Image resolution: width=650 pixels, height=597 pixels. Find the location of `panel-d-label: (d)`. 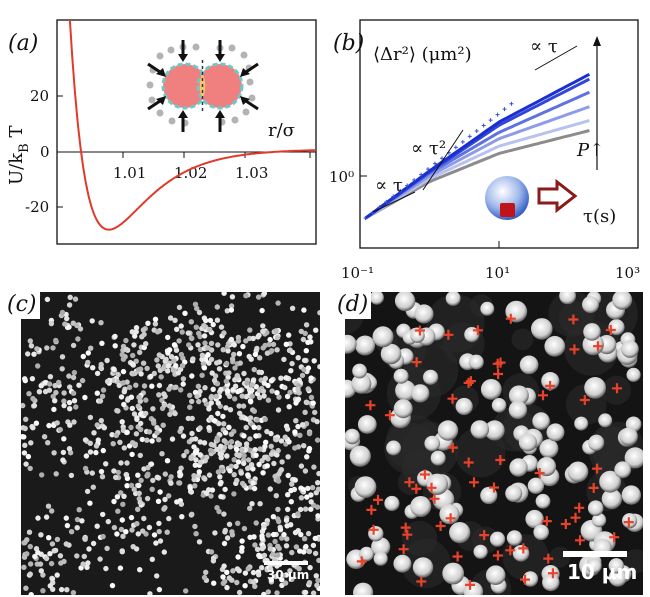

panel-d-label: (d) is located at coordinates (353, 305).